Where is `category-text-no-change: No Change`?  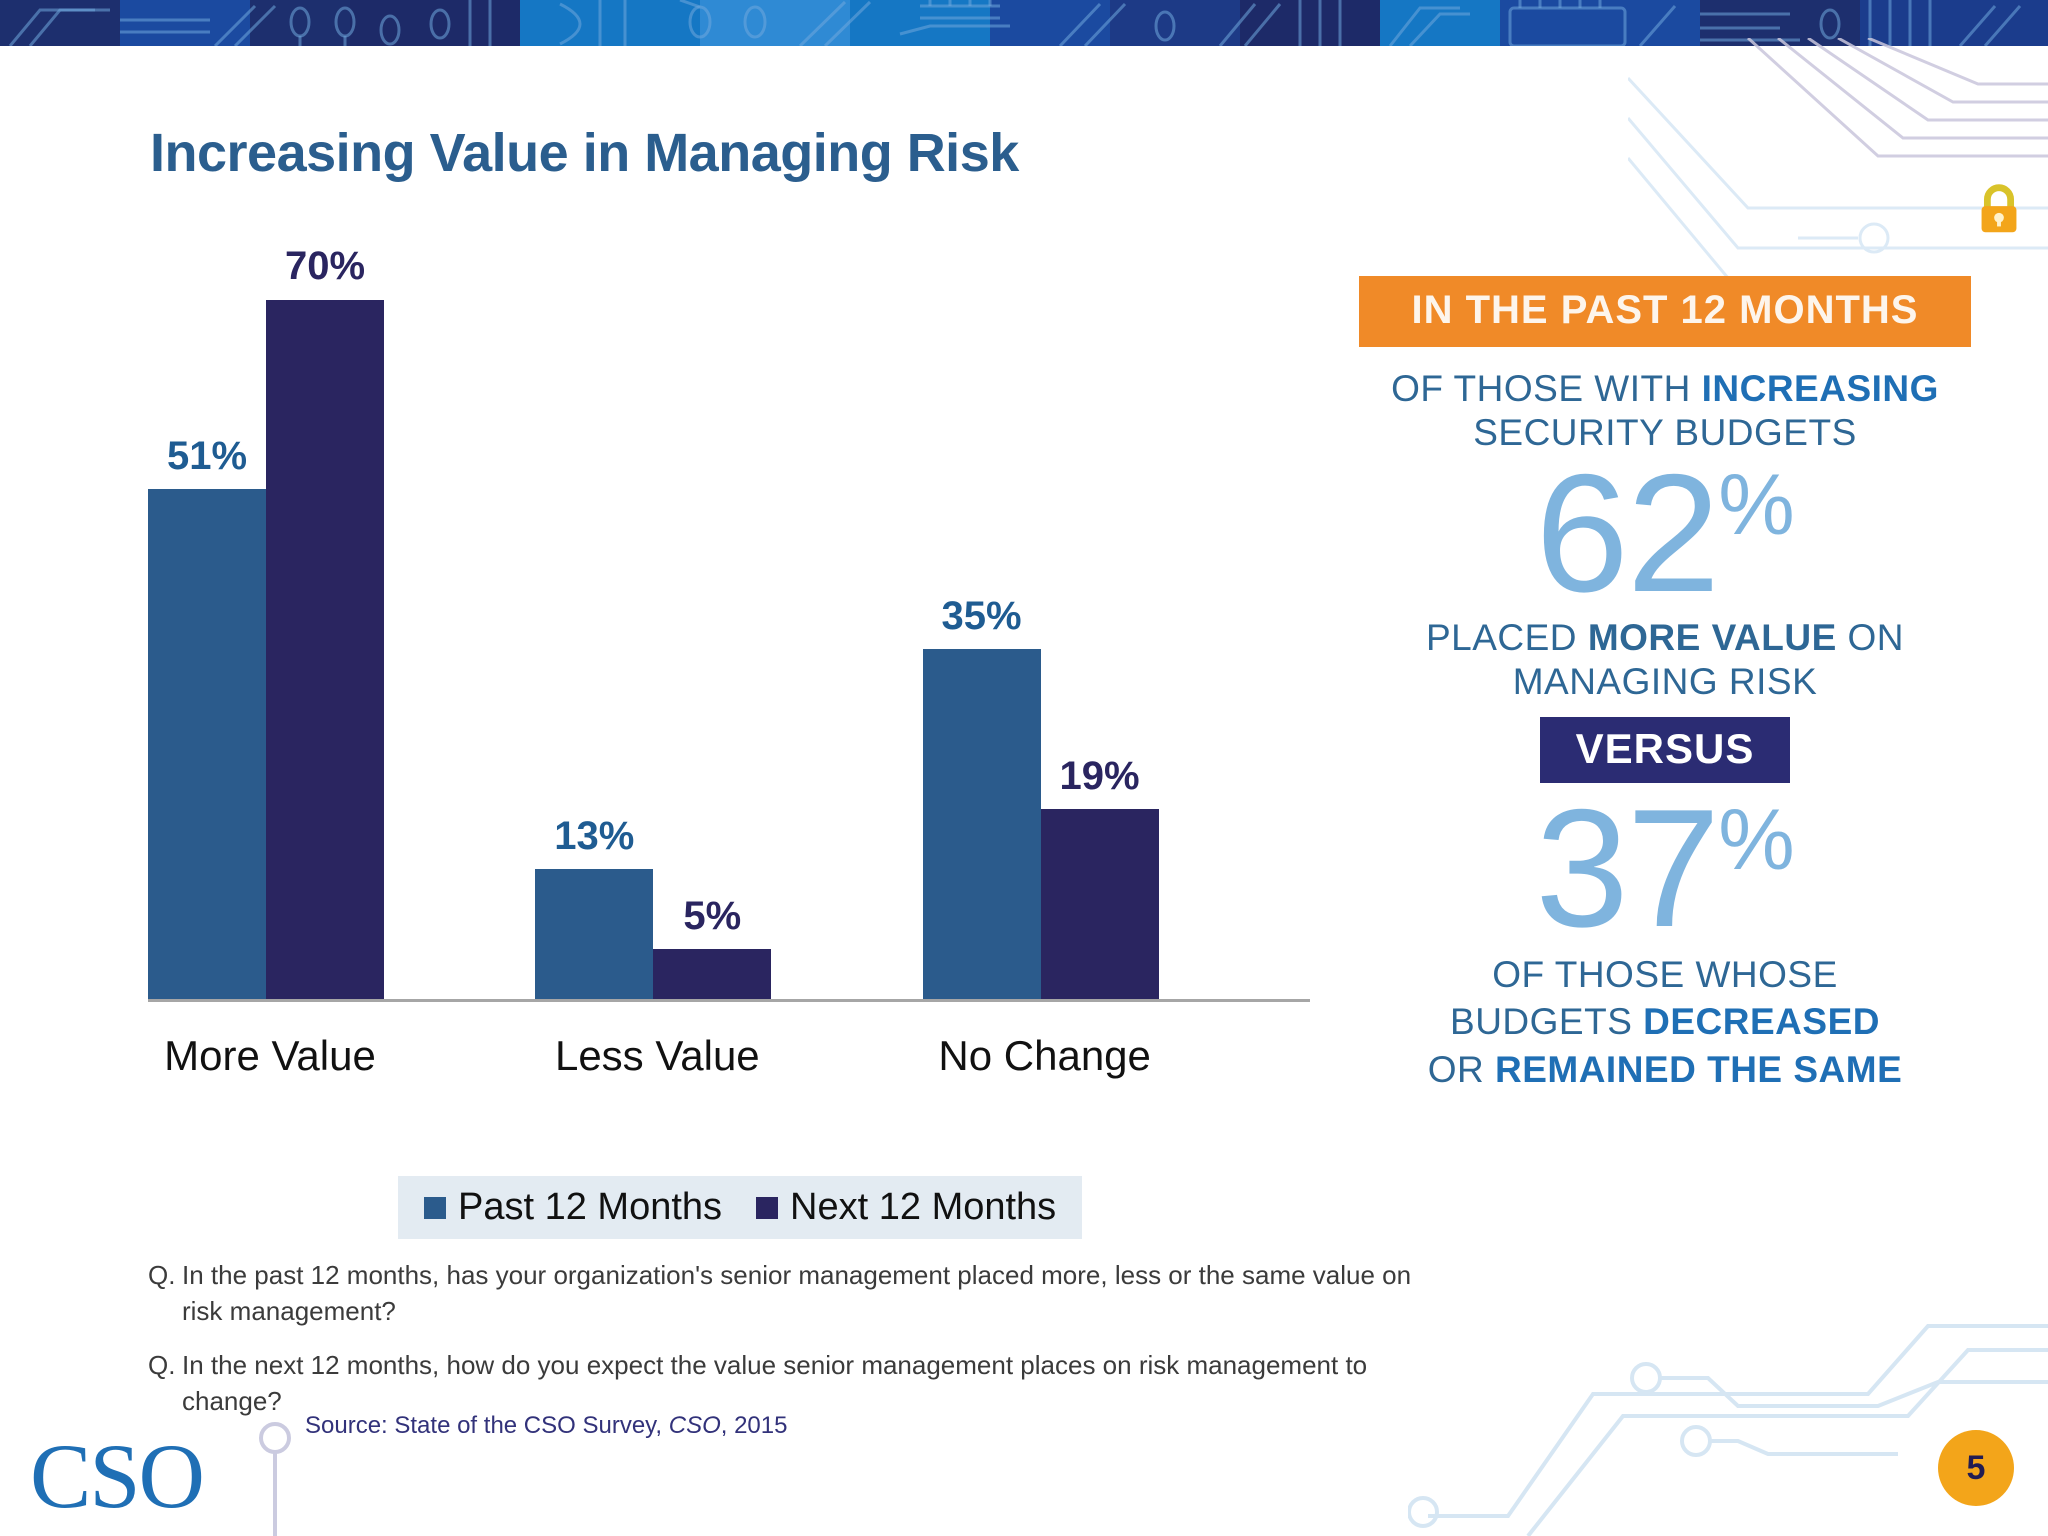 category-text-no-change: No Change is located at coordinates (1044, 1055).